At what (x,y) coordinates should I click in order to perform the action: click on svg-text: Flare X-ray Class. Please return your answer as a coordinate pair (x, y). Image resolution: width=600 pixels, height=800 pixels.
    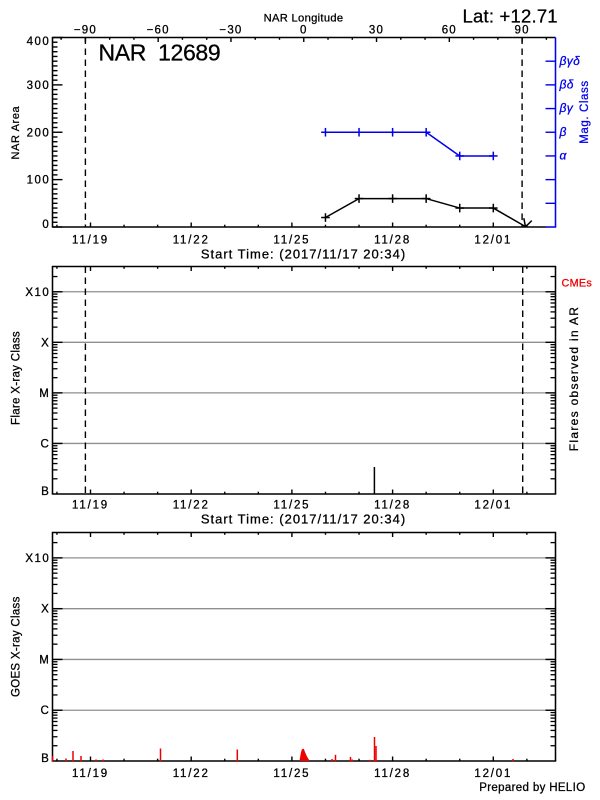
    Looking at the image, I should click on (17, 378).